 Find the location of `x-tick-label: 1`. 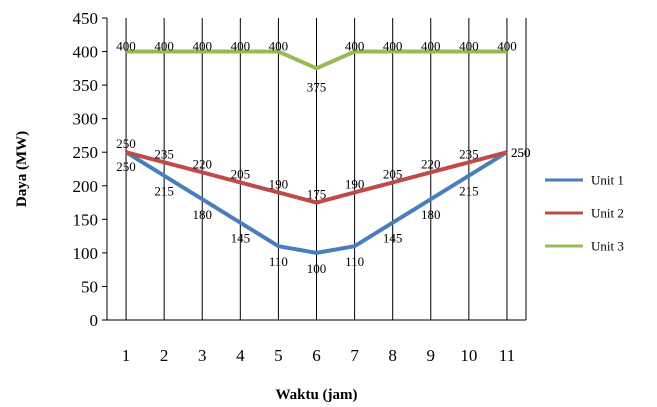

x-tick-label: 1 is located at coordinates (126, 355).